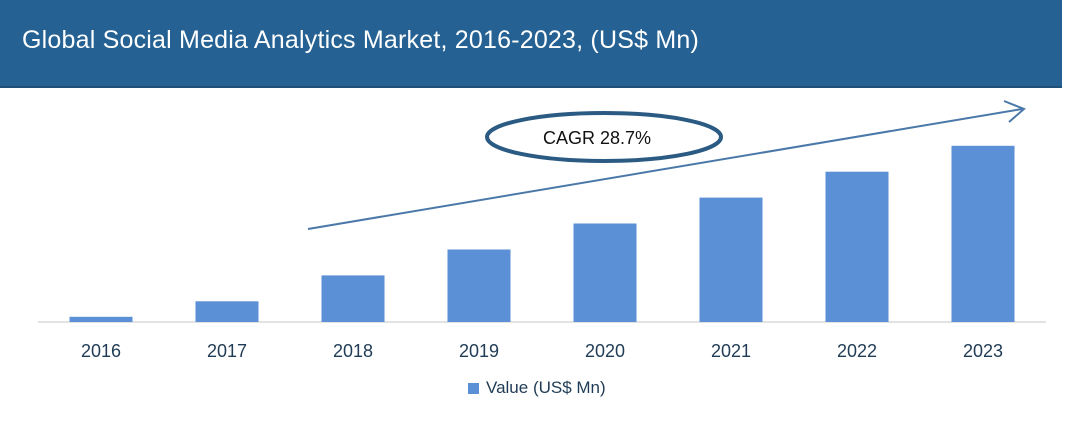  Describe the element at coordinates (353, 351) in the screenshot. I see `x-tick-label-2018: 2018` at that location.